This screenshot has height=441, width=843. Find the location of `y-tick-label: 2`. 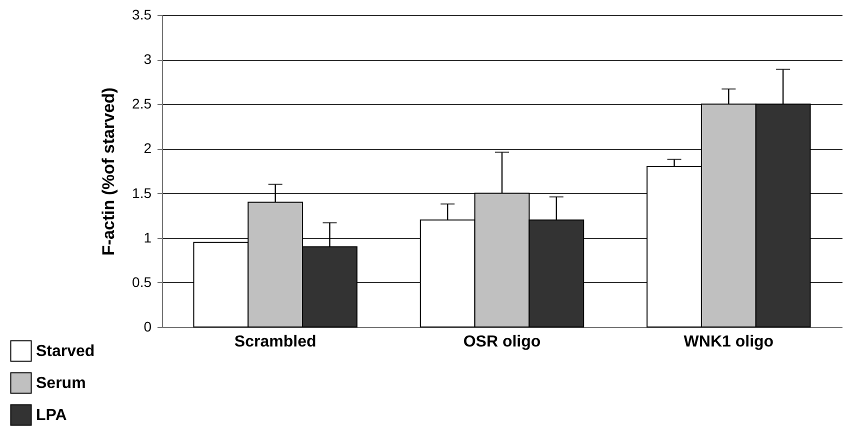

y-tick-label: 2 is located at coordinates (148, 148).